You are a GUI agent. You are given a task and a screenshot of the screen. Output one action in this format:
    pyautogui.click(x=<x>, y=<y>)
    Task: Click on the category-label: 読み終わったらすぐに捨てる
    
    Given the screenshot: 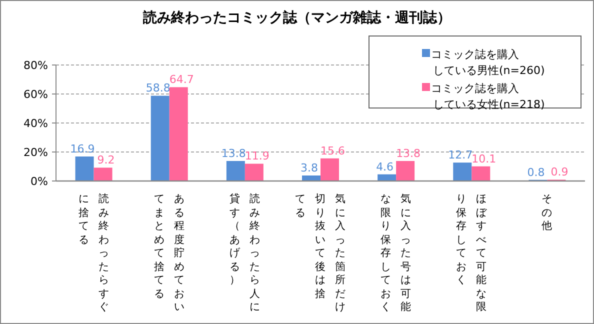 What is the action you would take?
    pyautogui.click(x=94, y=253)
    